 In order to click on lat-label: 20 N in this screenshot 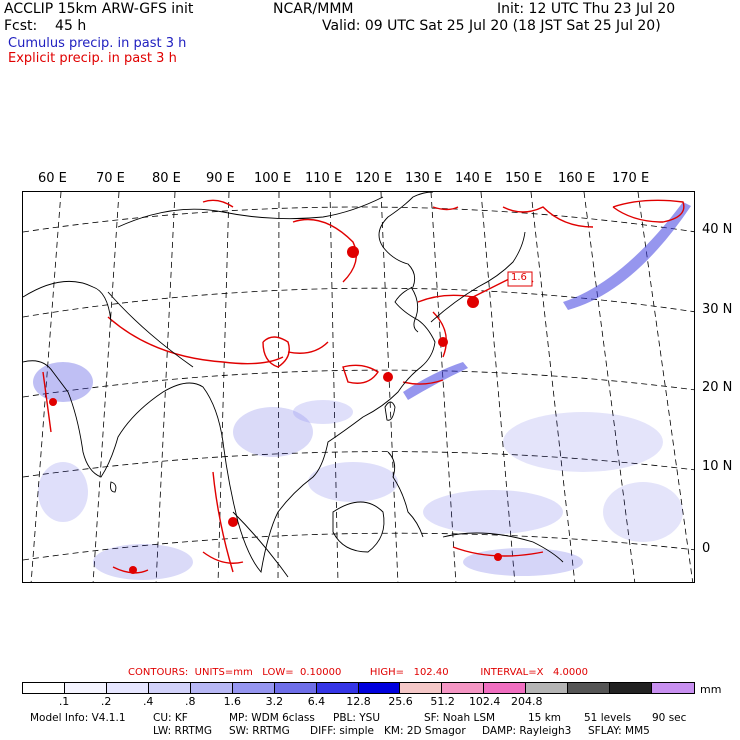, I will do `click(717, 387)`.